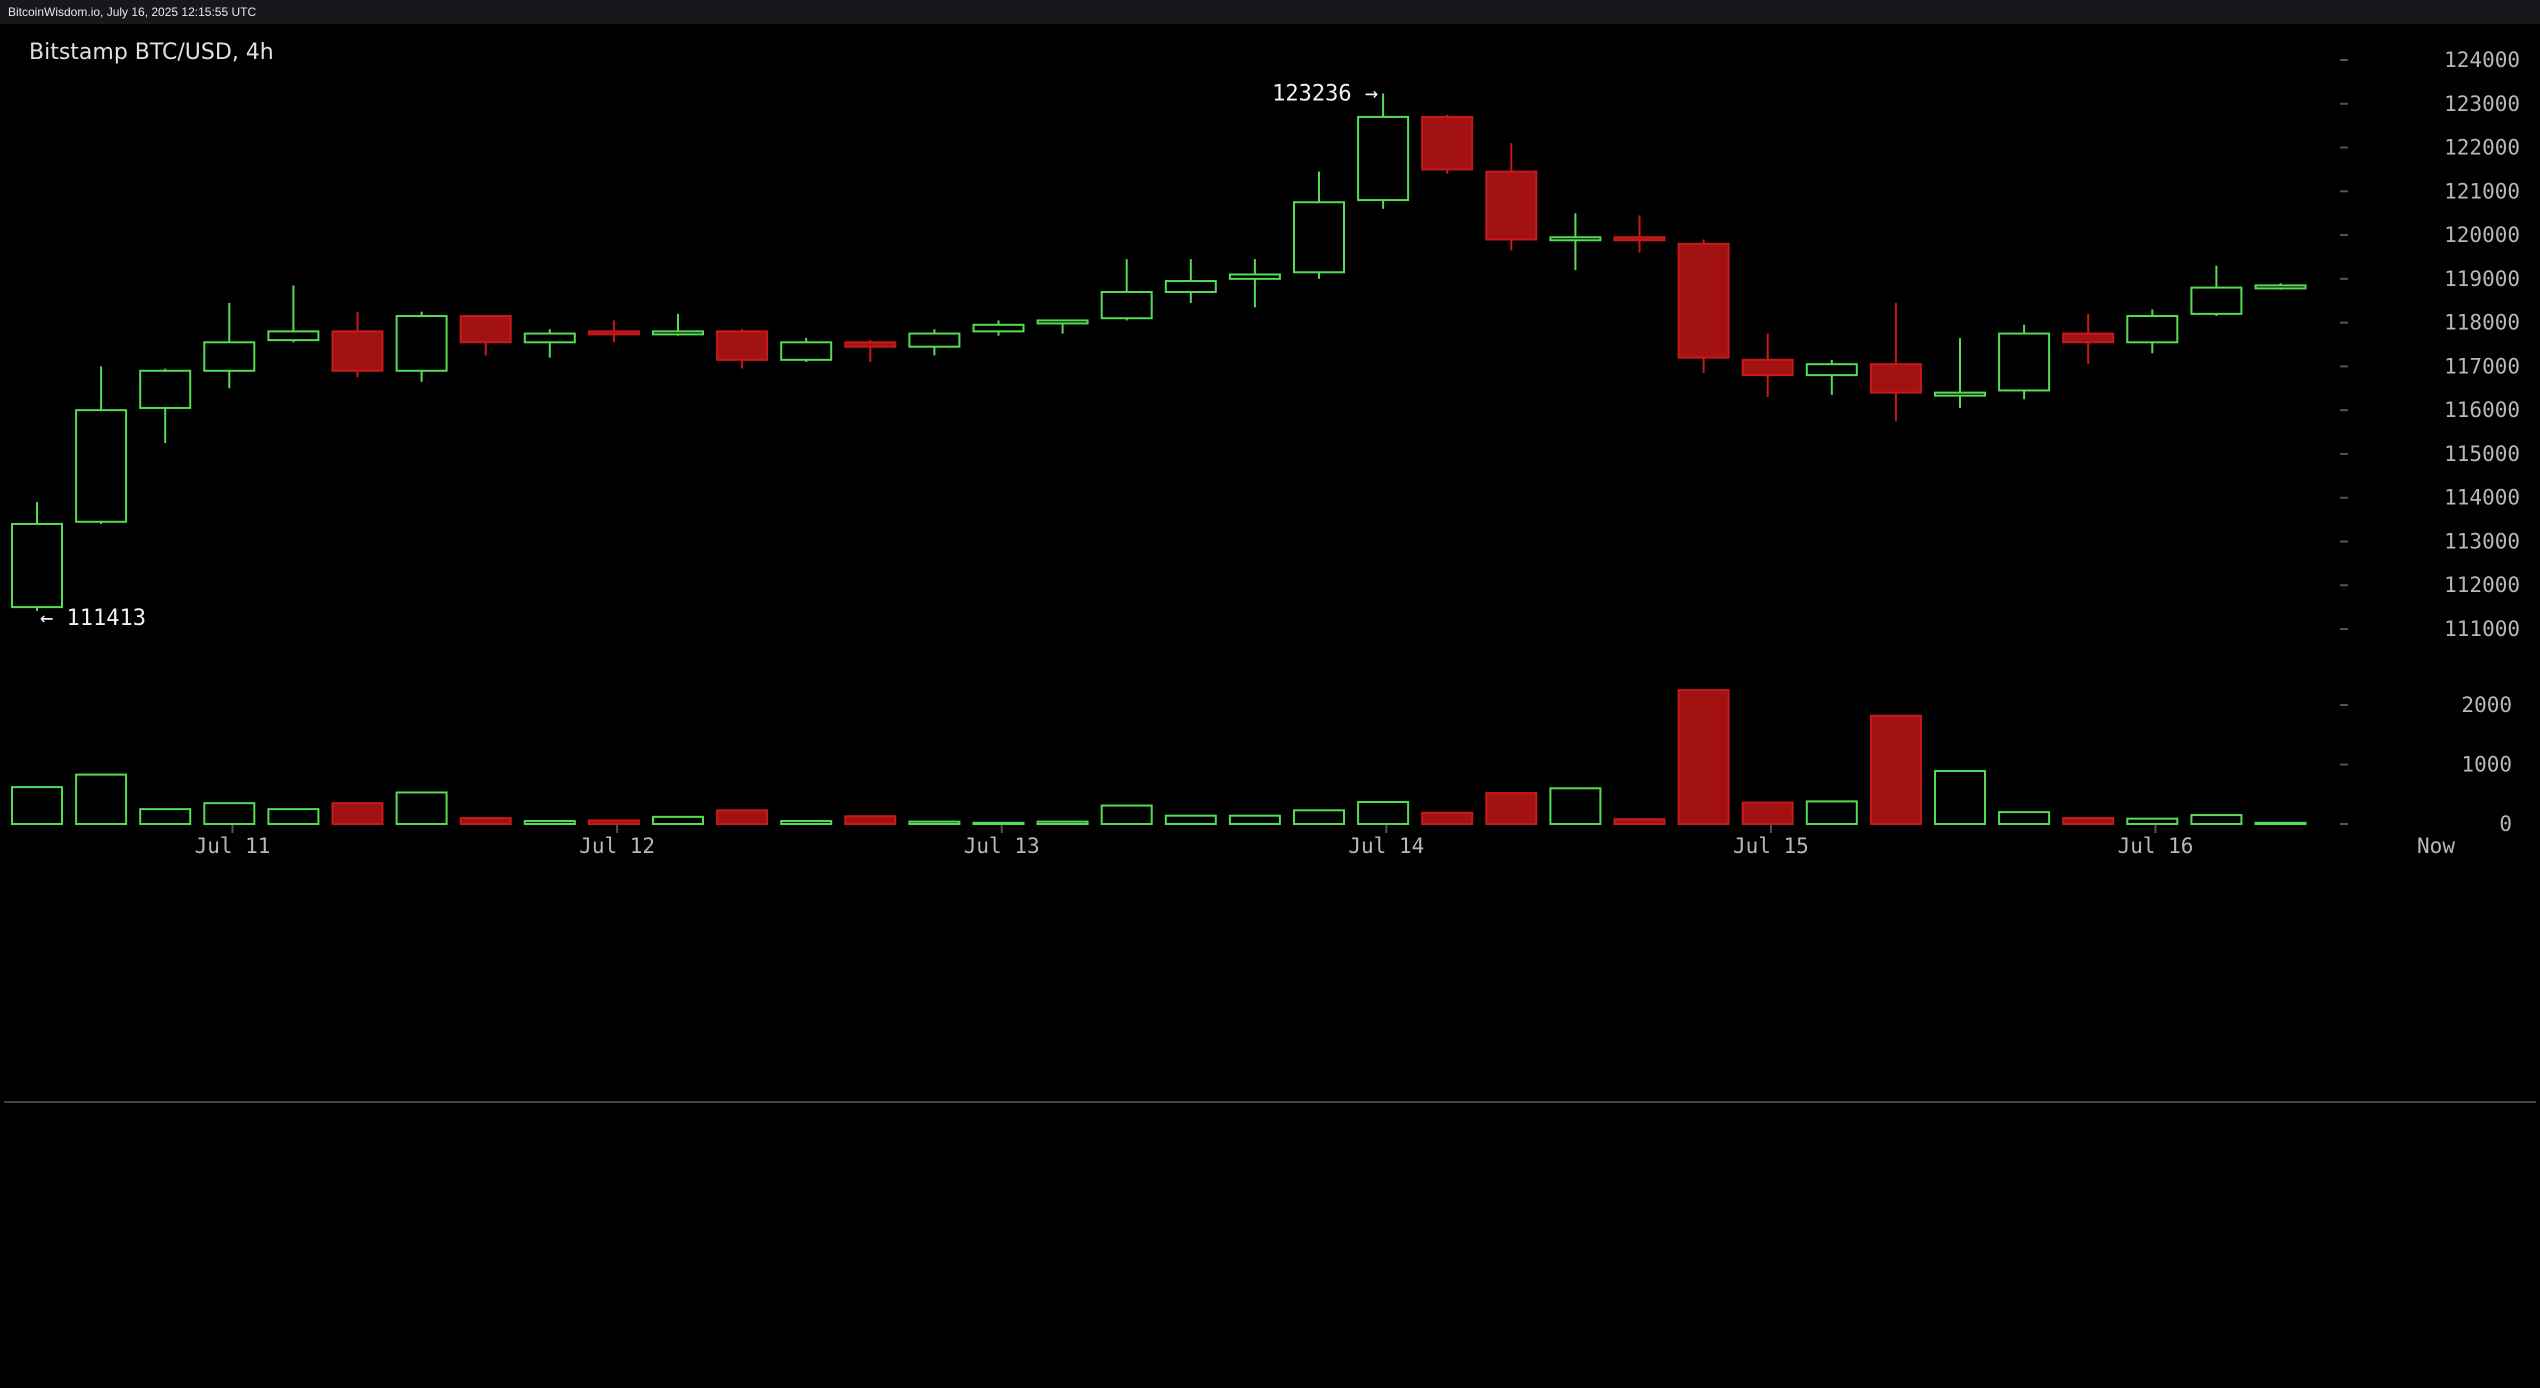 This screenshot has width=2540, height=1388. Describe the element at coordinates (2482, 454) in the screenshot. I see `price-tick-label: 115000` at that location.